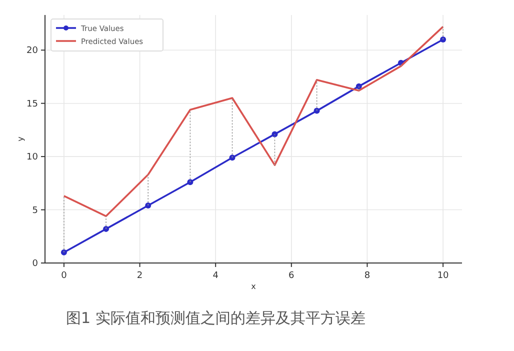 The height and width of the screenshot is (351, 514). What do you see at coordinates (443, 276) in the screenshot?
I see `x-tick-label: 10` at bounding box center [443, 276].